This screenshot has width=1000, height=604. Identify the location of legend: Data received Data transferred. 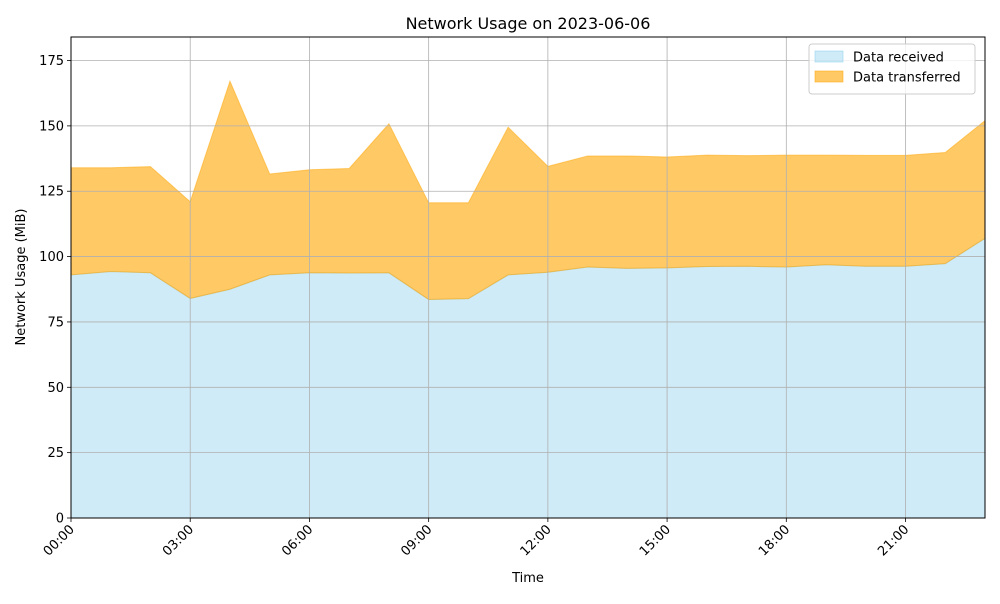
(892, 69).